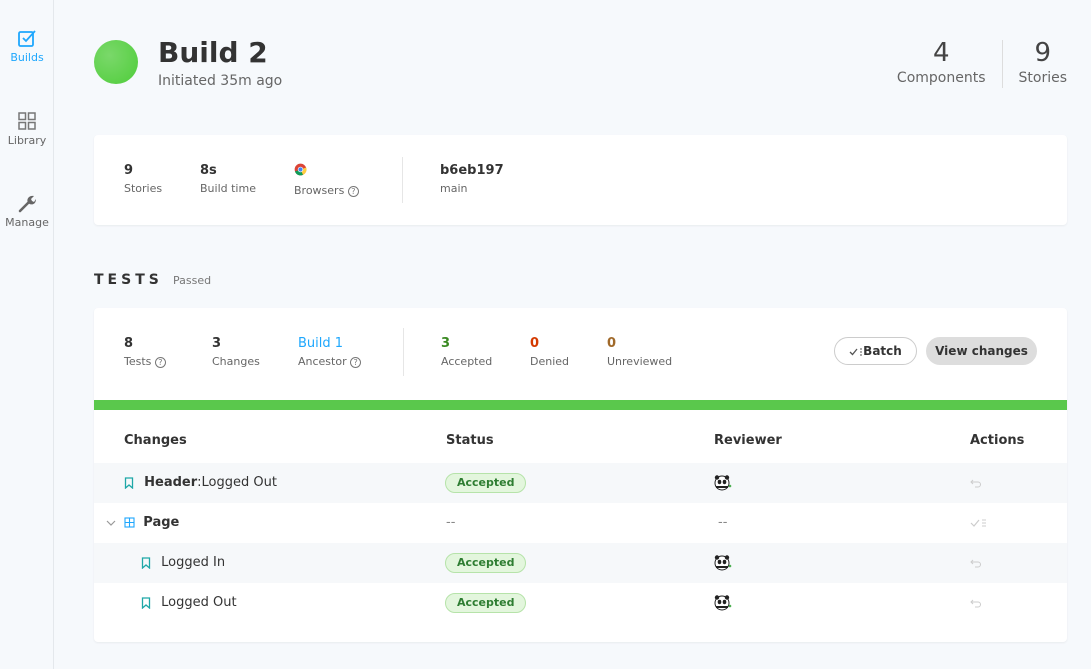 This screenshot has width=1091, height=669. What do you see at coordinates (236, 352) in the screenshot?
I see `changes-stat: 3 Changes` at bounding box center [236, 352].